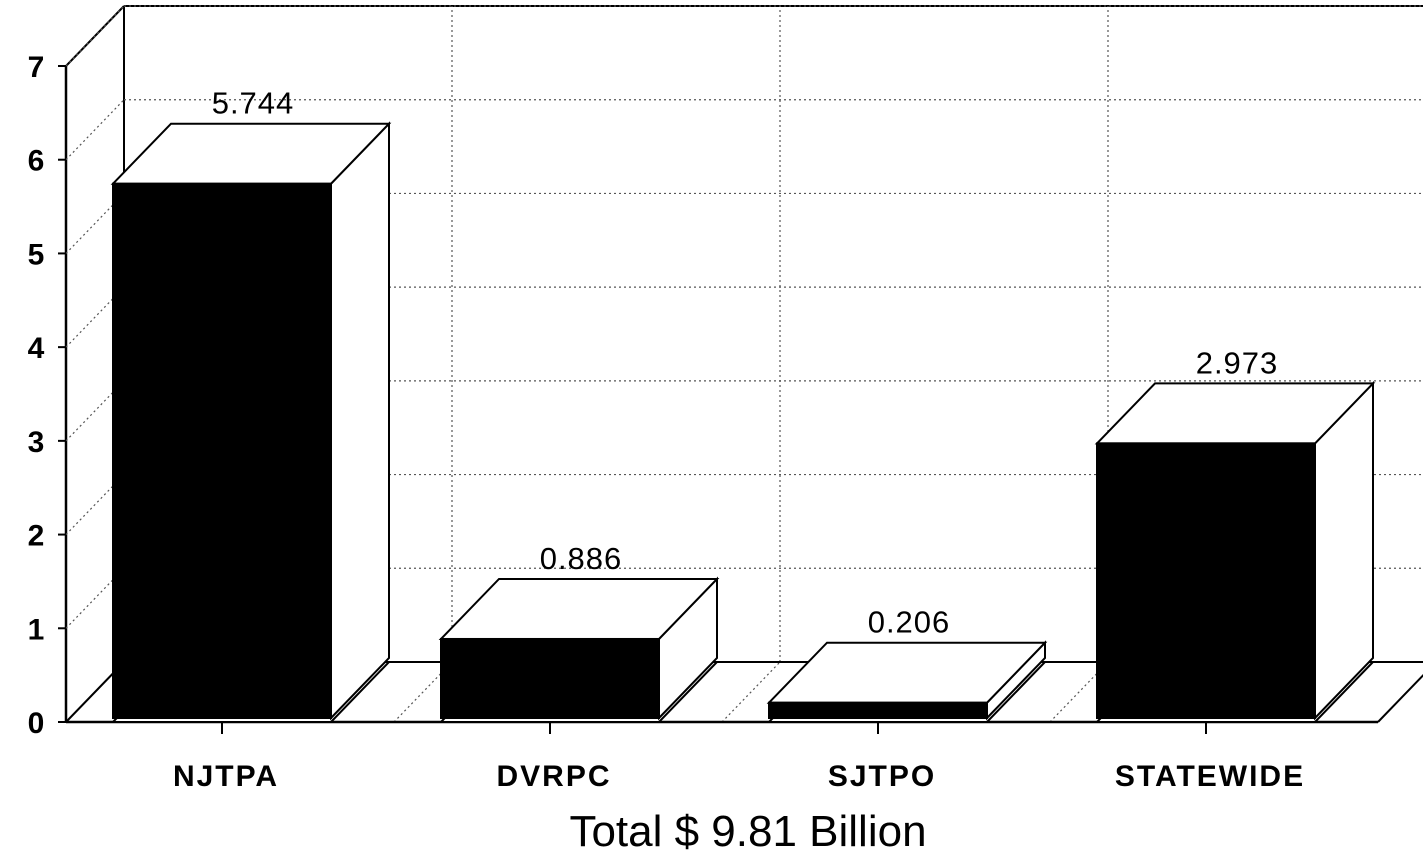 The image size is (1423, 854). What do you see at coordinates (553, 776) in the screenshot?
I see `x-tick-label: DVRPC` at bounding box center [553, 776].